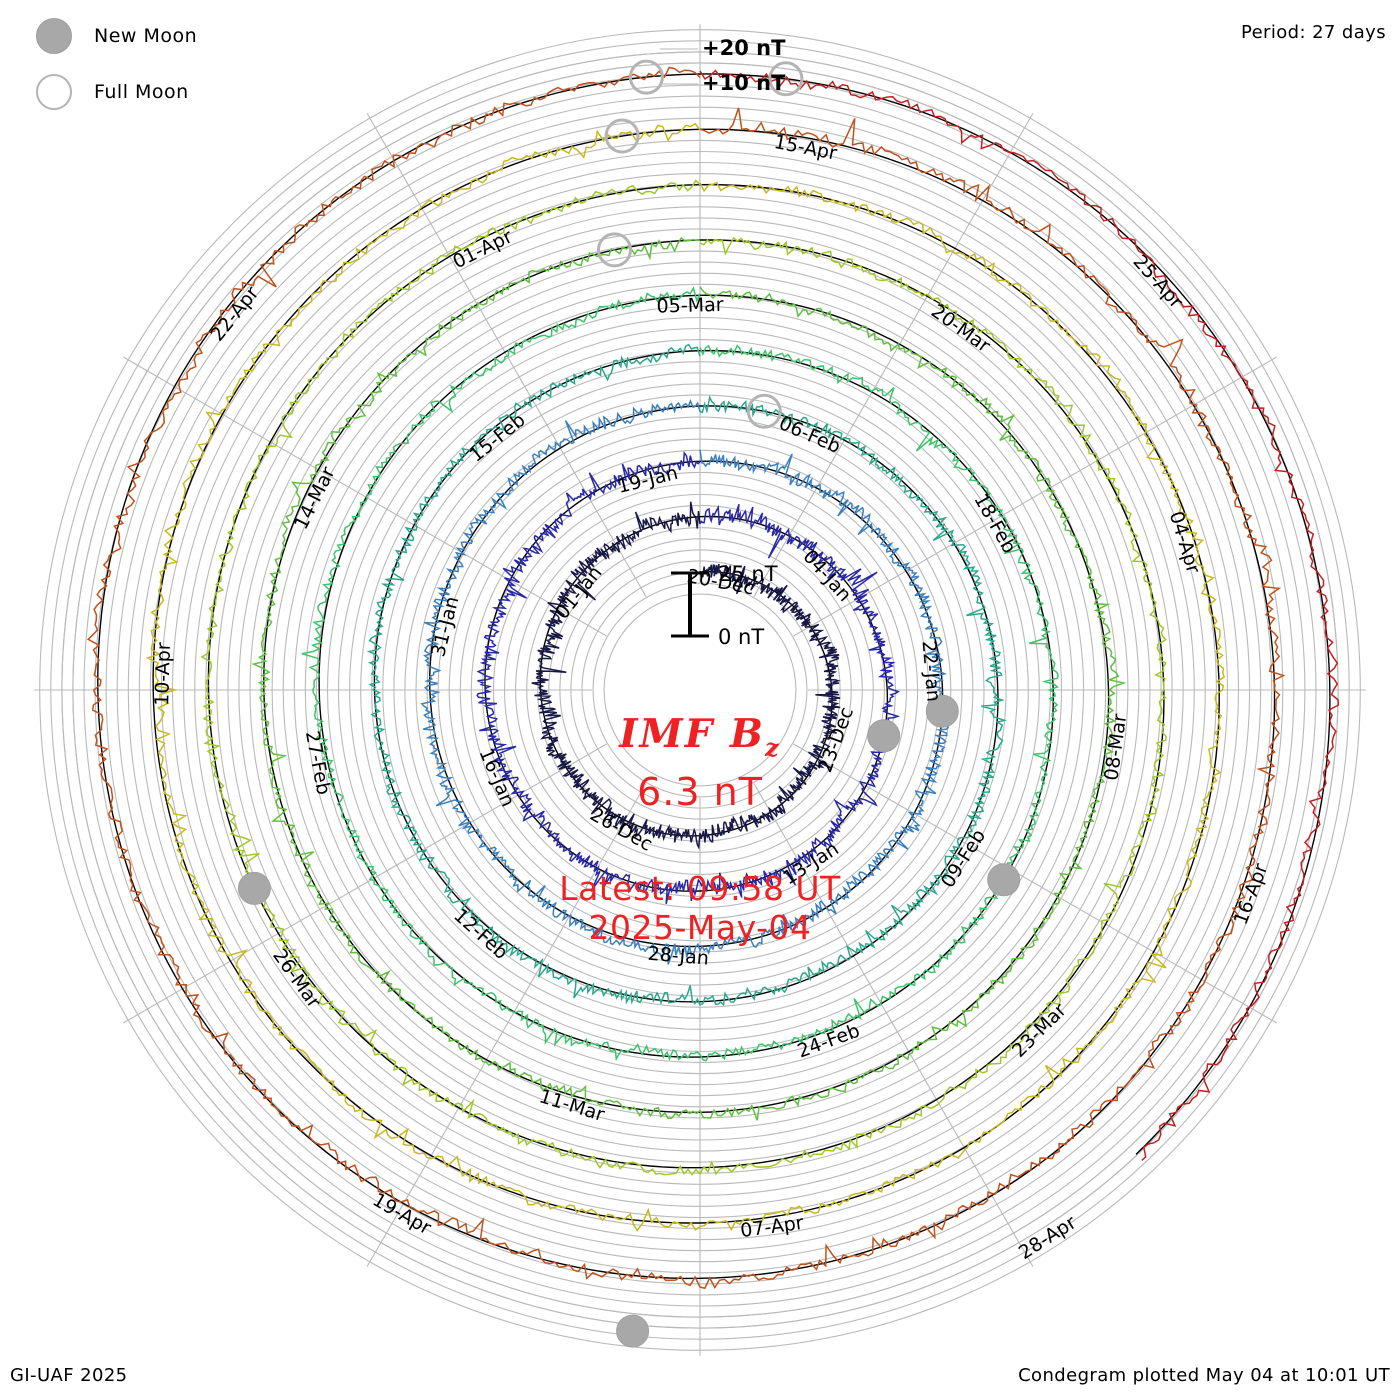 The width and height of the screenshot is (1400, 1400). What do you see at coordinates (836, 739) in the screenshot?
I see `date-label: 23-Dec` at bounding box center [836, 739].